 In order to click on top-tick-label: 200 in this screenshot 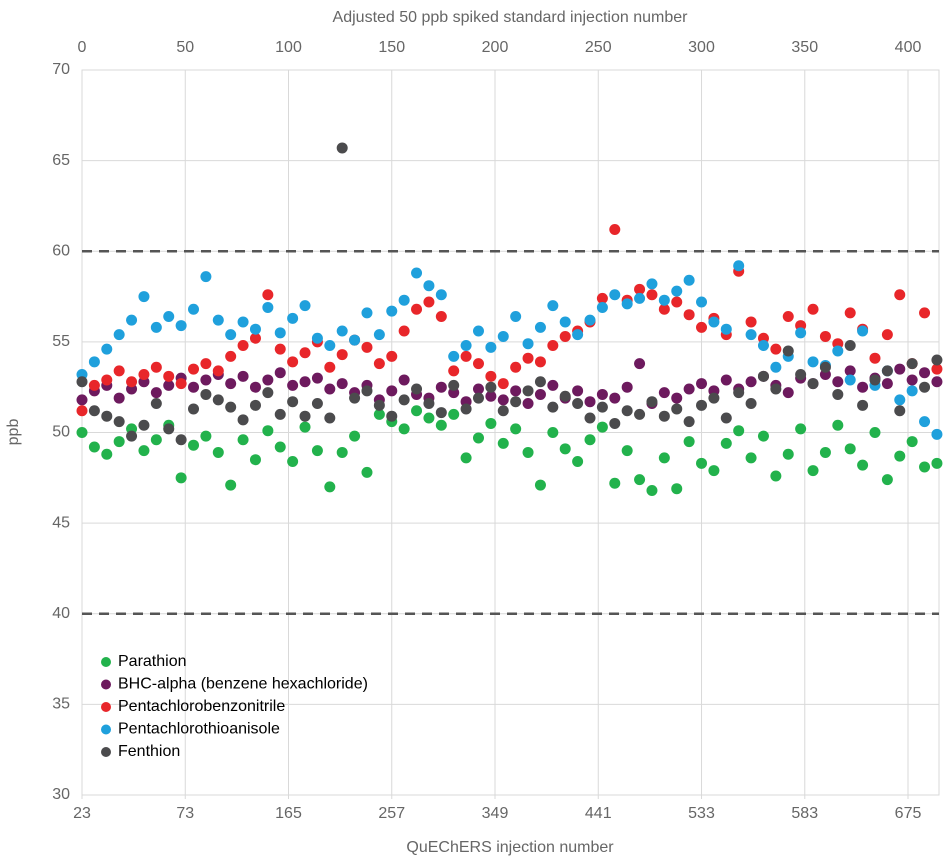, I will do `click(495, 47)`.